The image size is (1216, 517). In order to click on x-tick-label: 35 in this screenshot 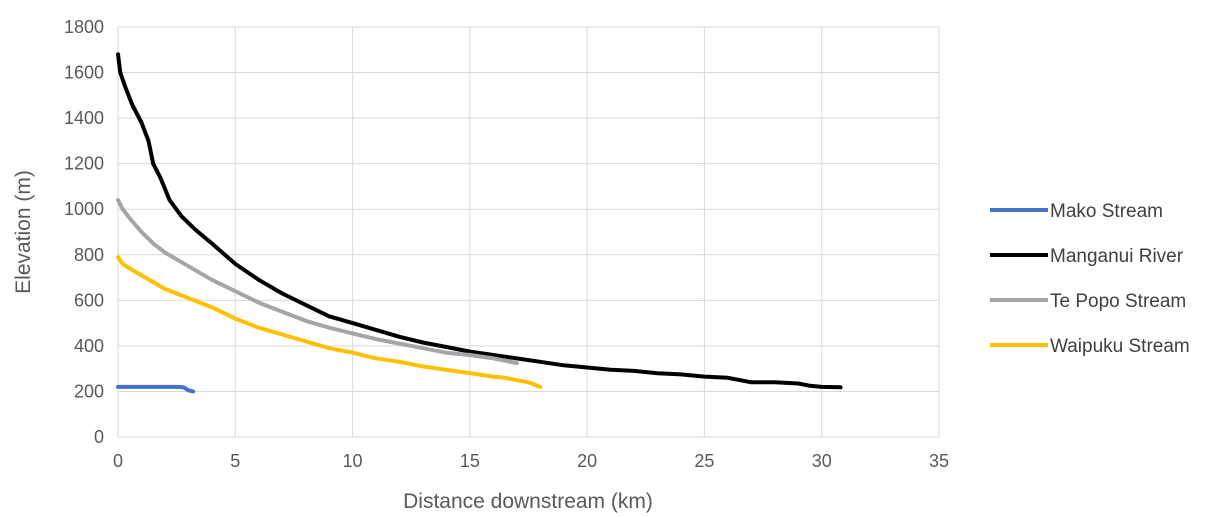, I will do `click(939, 461)`.